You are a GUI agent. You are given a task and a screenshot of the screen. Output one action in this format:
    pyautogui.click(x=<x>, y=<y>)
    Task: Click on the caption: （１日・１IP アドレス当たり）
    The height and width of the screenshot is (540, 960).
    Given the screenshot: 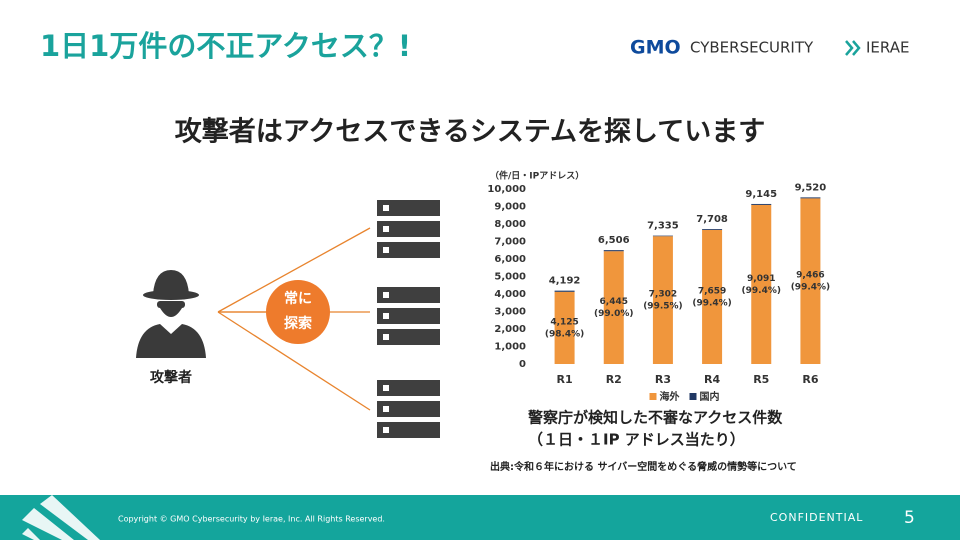 What is the action you would take?
    pyautogui.click(x=636, y=440)
    